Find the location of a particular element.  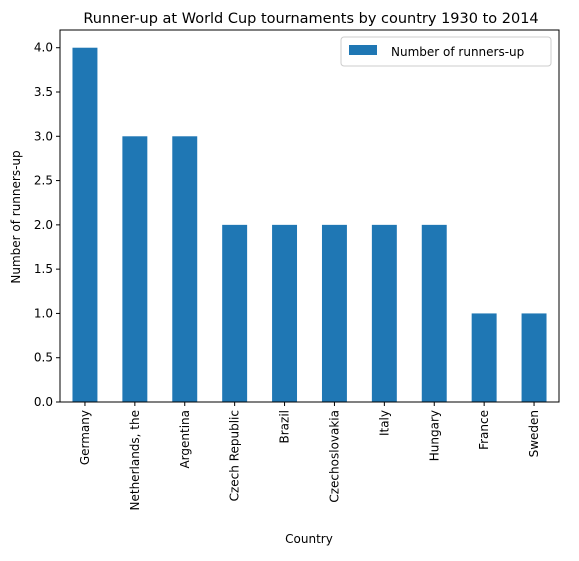

x-tick-label: Italy is located at coordinates (384, 423).